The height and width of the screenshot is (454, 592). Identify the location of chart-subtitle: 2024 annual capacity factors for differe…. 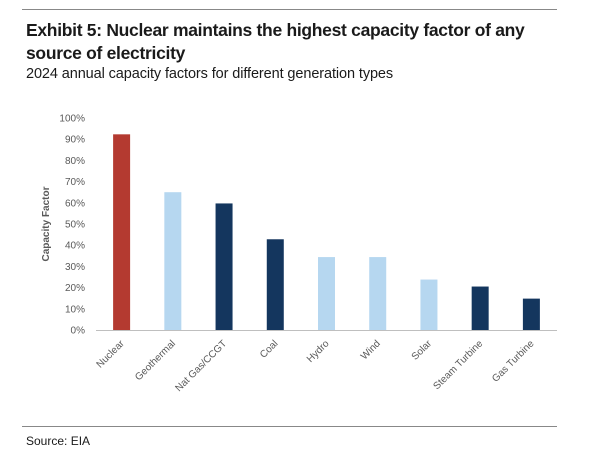
(210, 74).